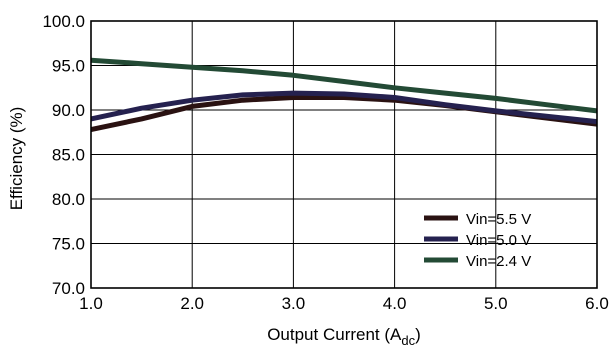 This screenshot has height=357, width=610. Describe the element at coordinates (192, 303) in the screenshot. I see `x-tick-label: 2.0` at that location.